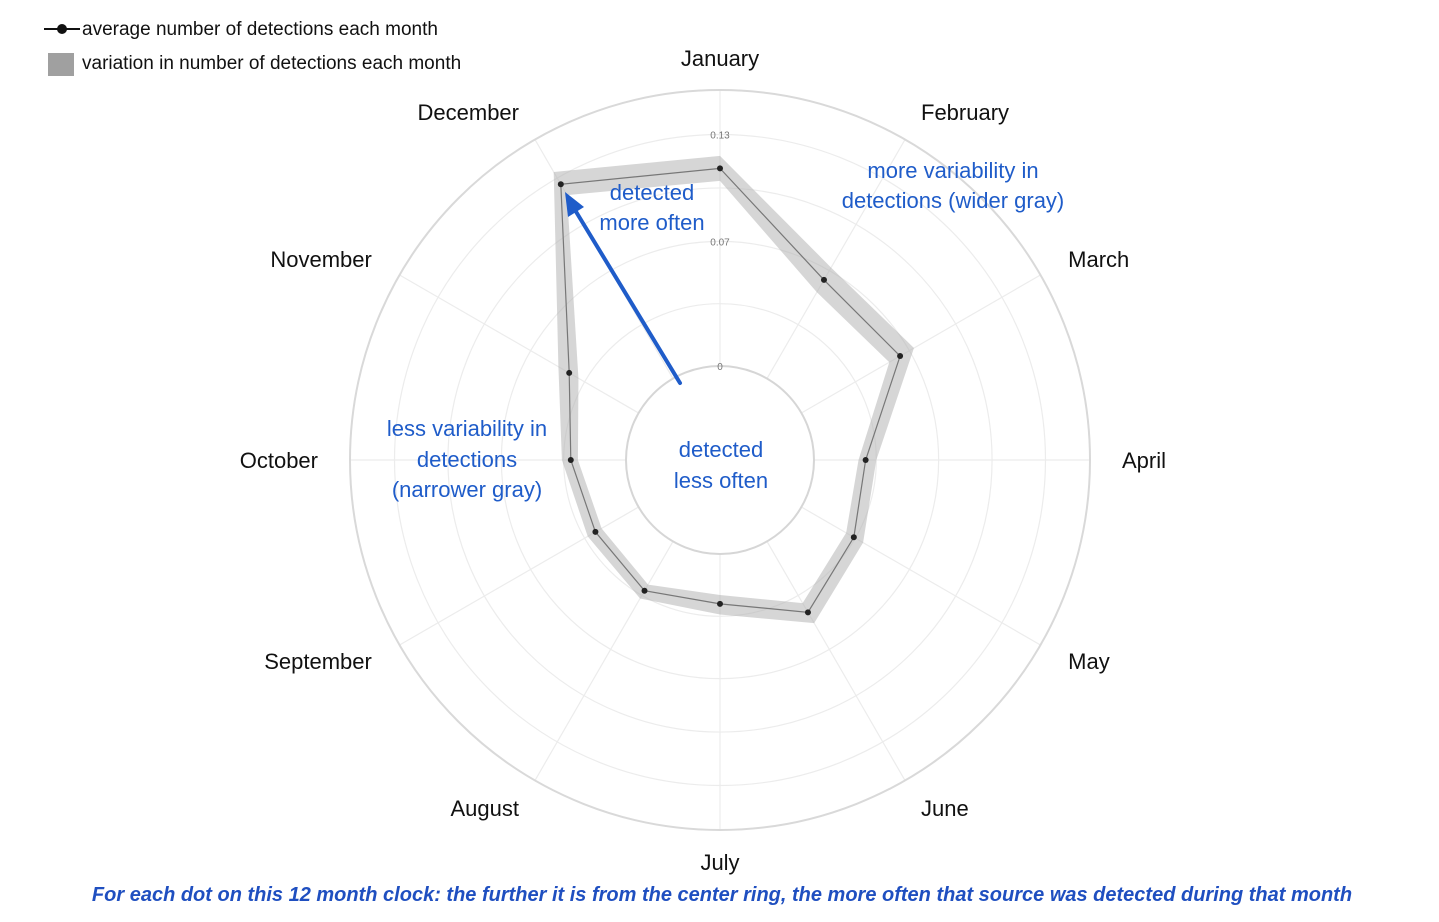 The height and width of the screenshot is (922, 1439). I want to click on spoke-november, so click(519, 344).